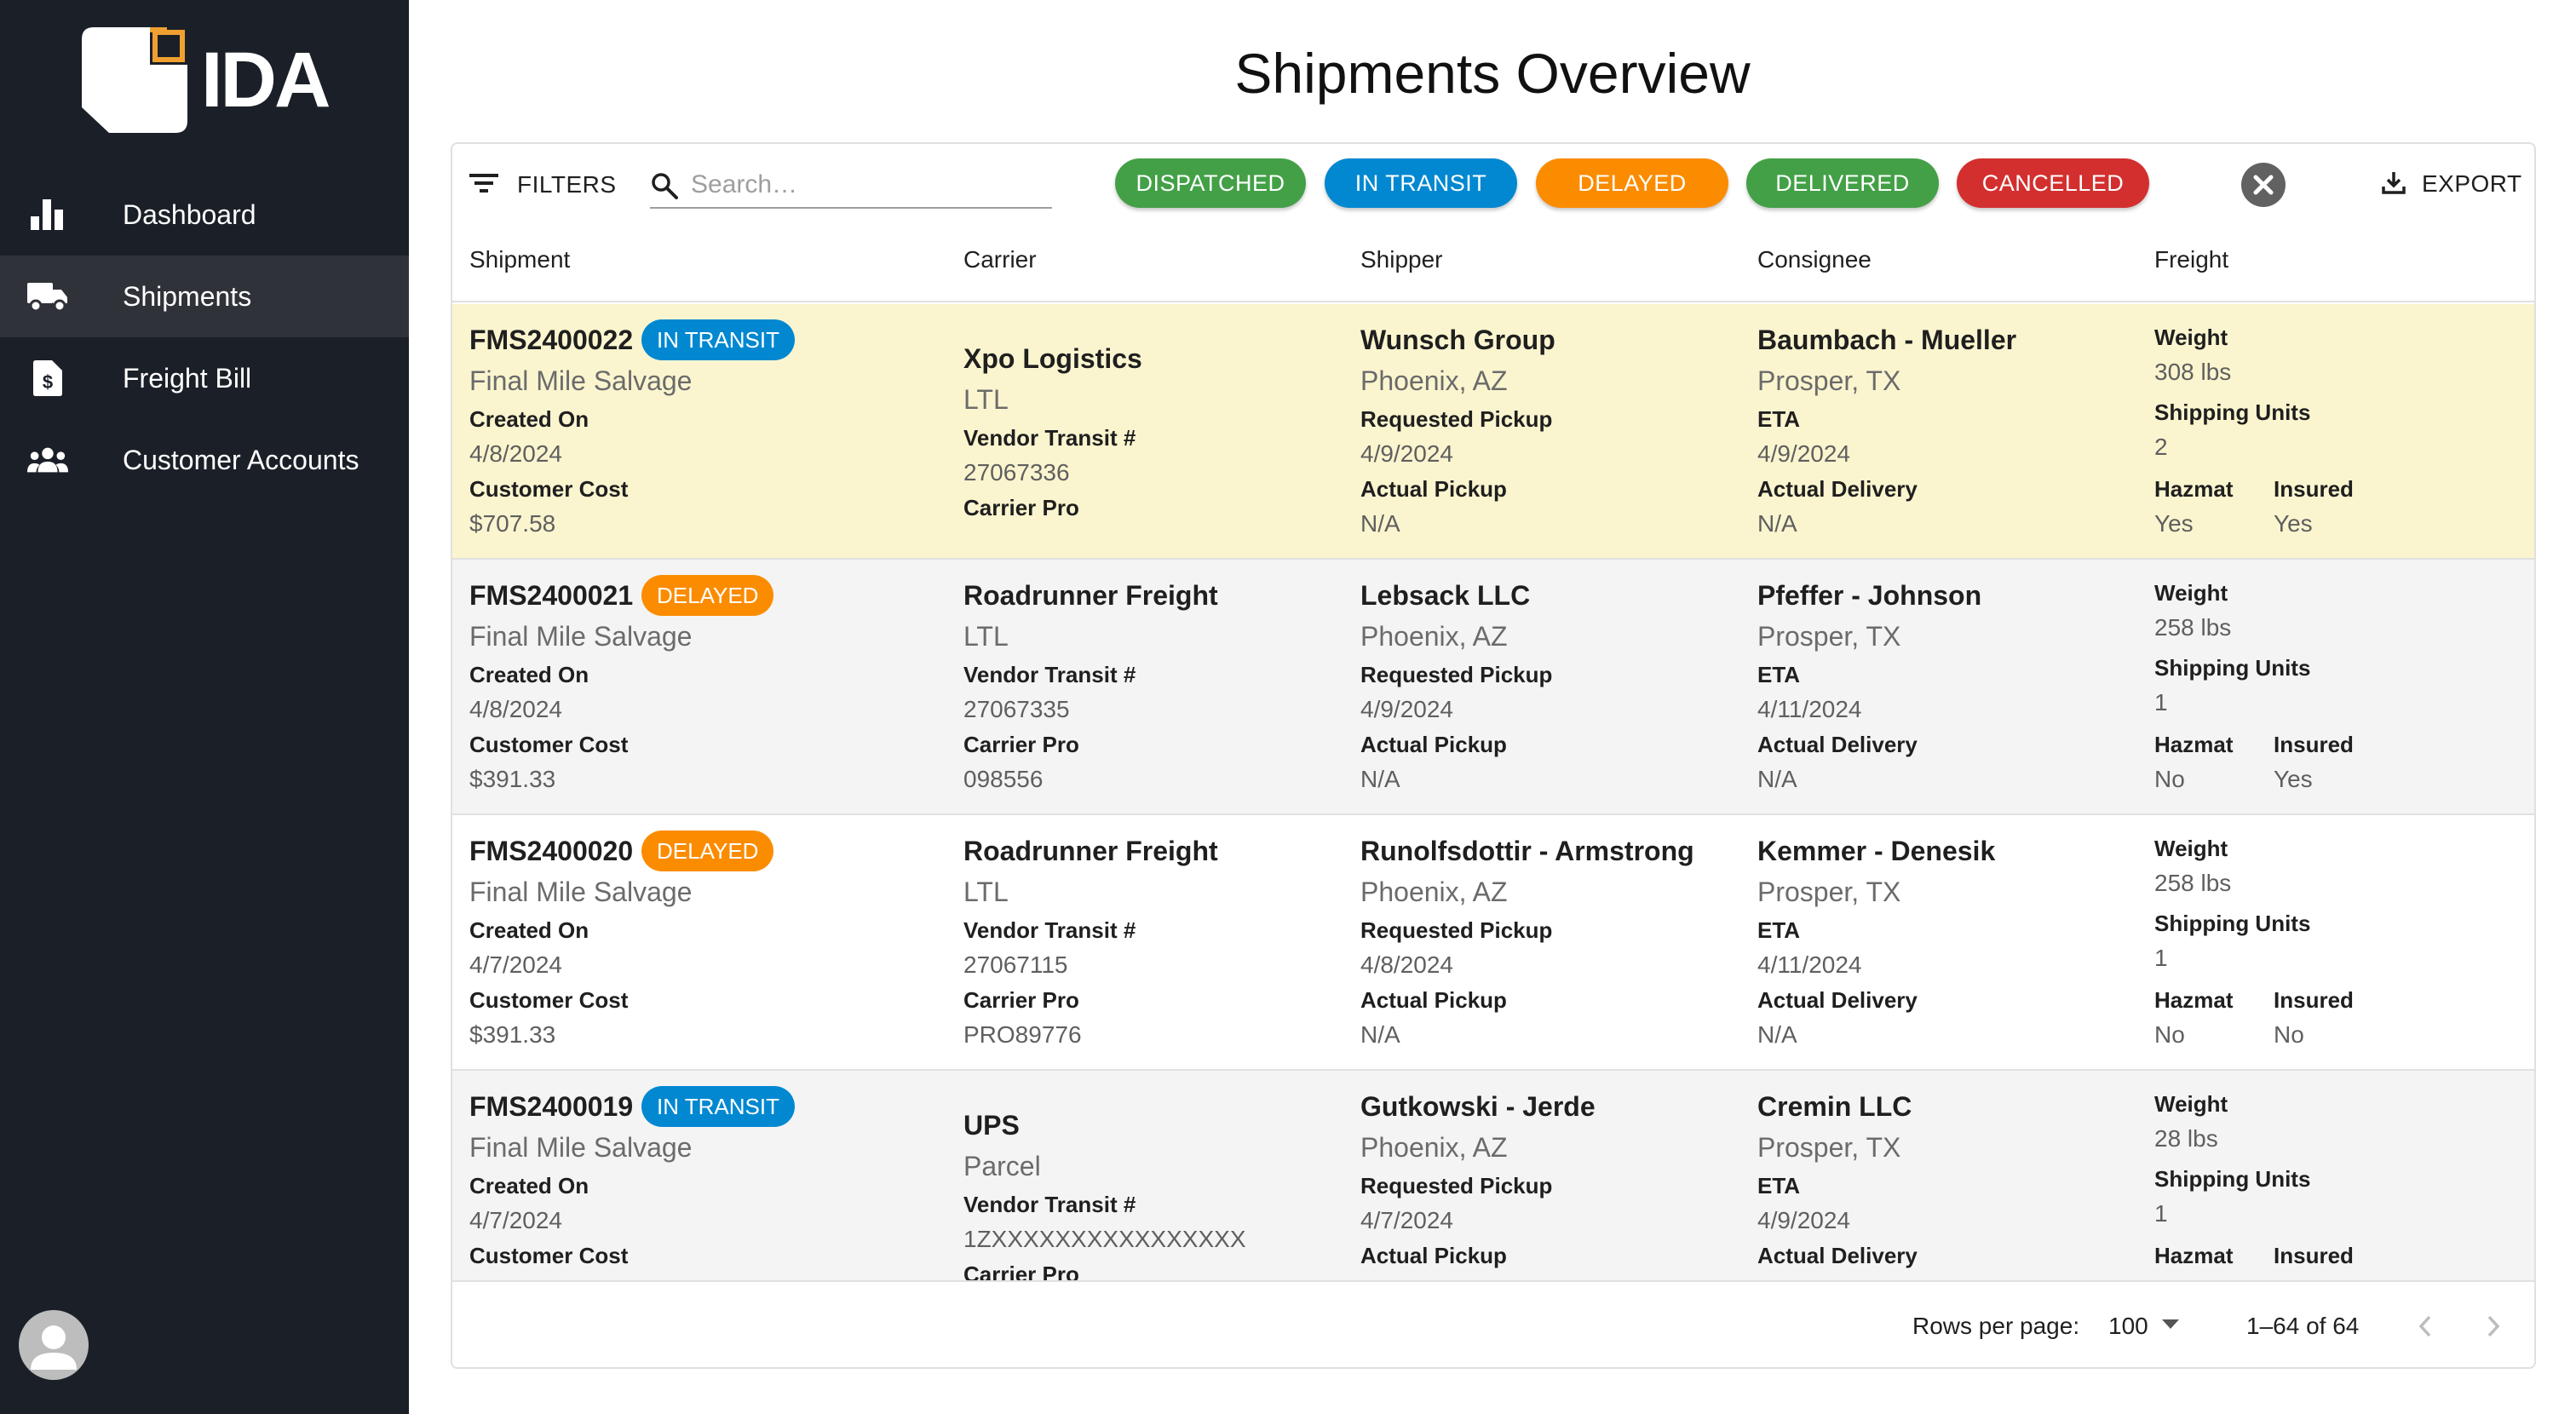  I want to click on filters-button: FILTERS, so click(543, 184).